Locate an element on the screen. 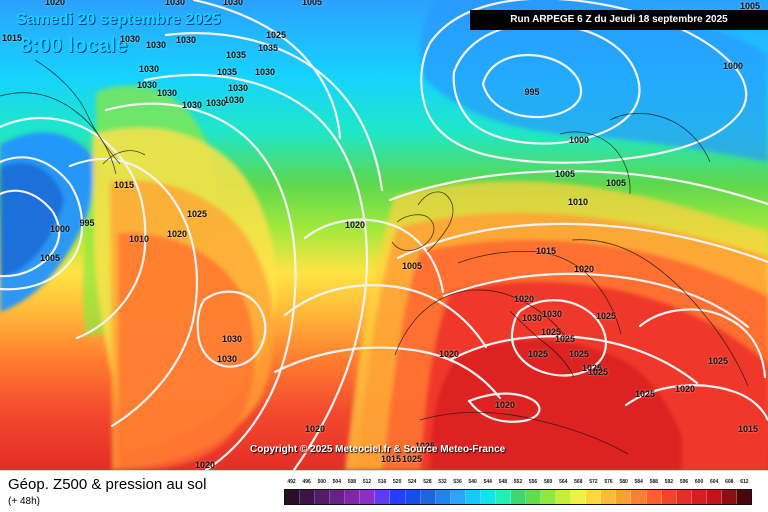  scale-label: 600 is located at coordinates (699, 482).